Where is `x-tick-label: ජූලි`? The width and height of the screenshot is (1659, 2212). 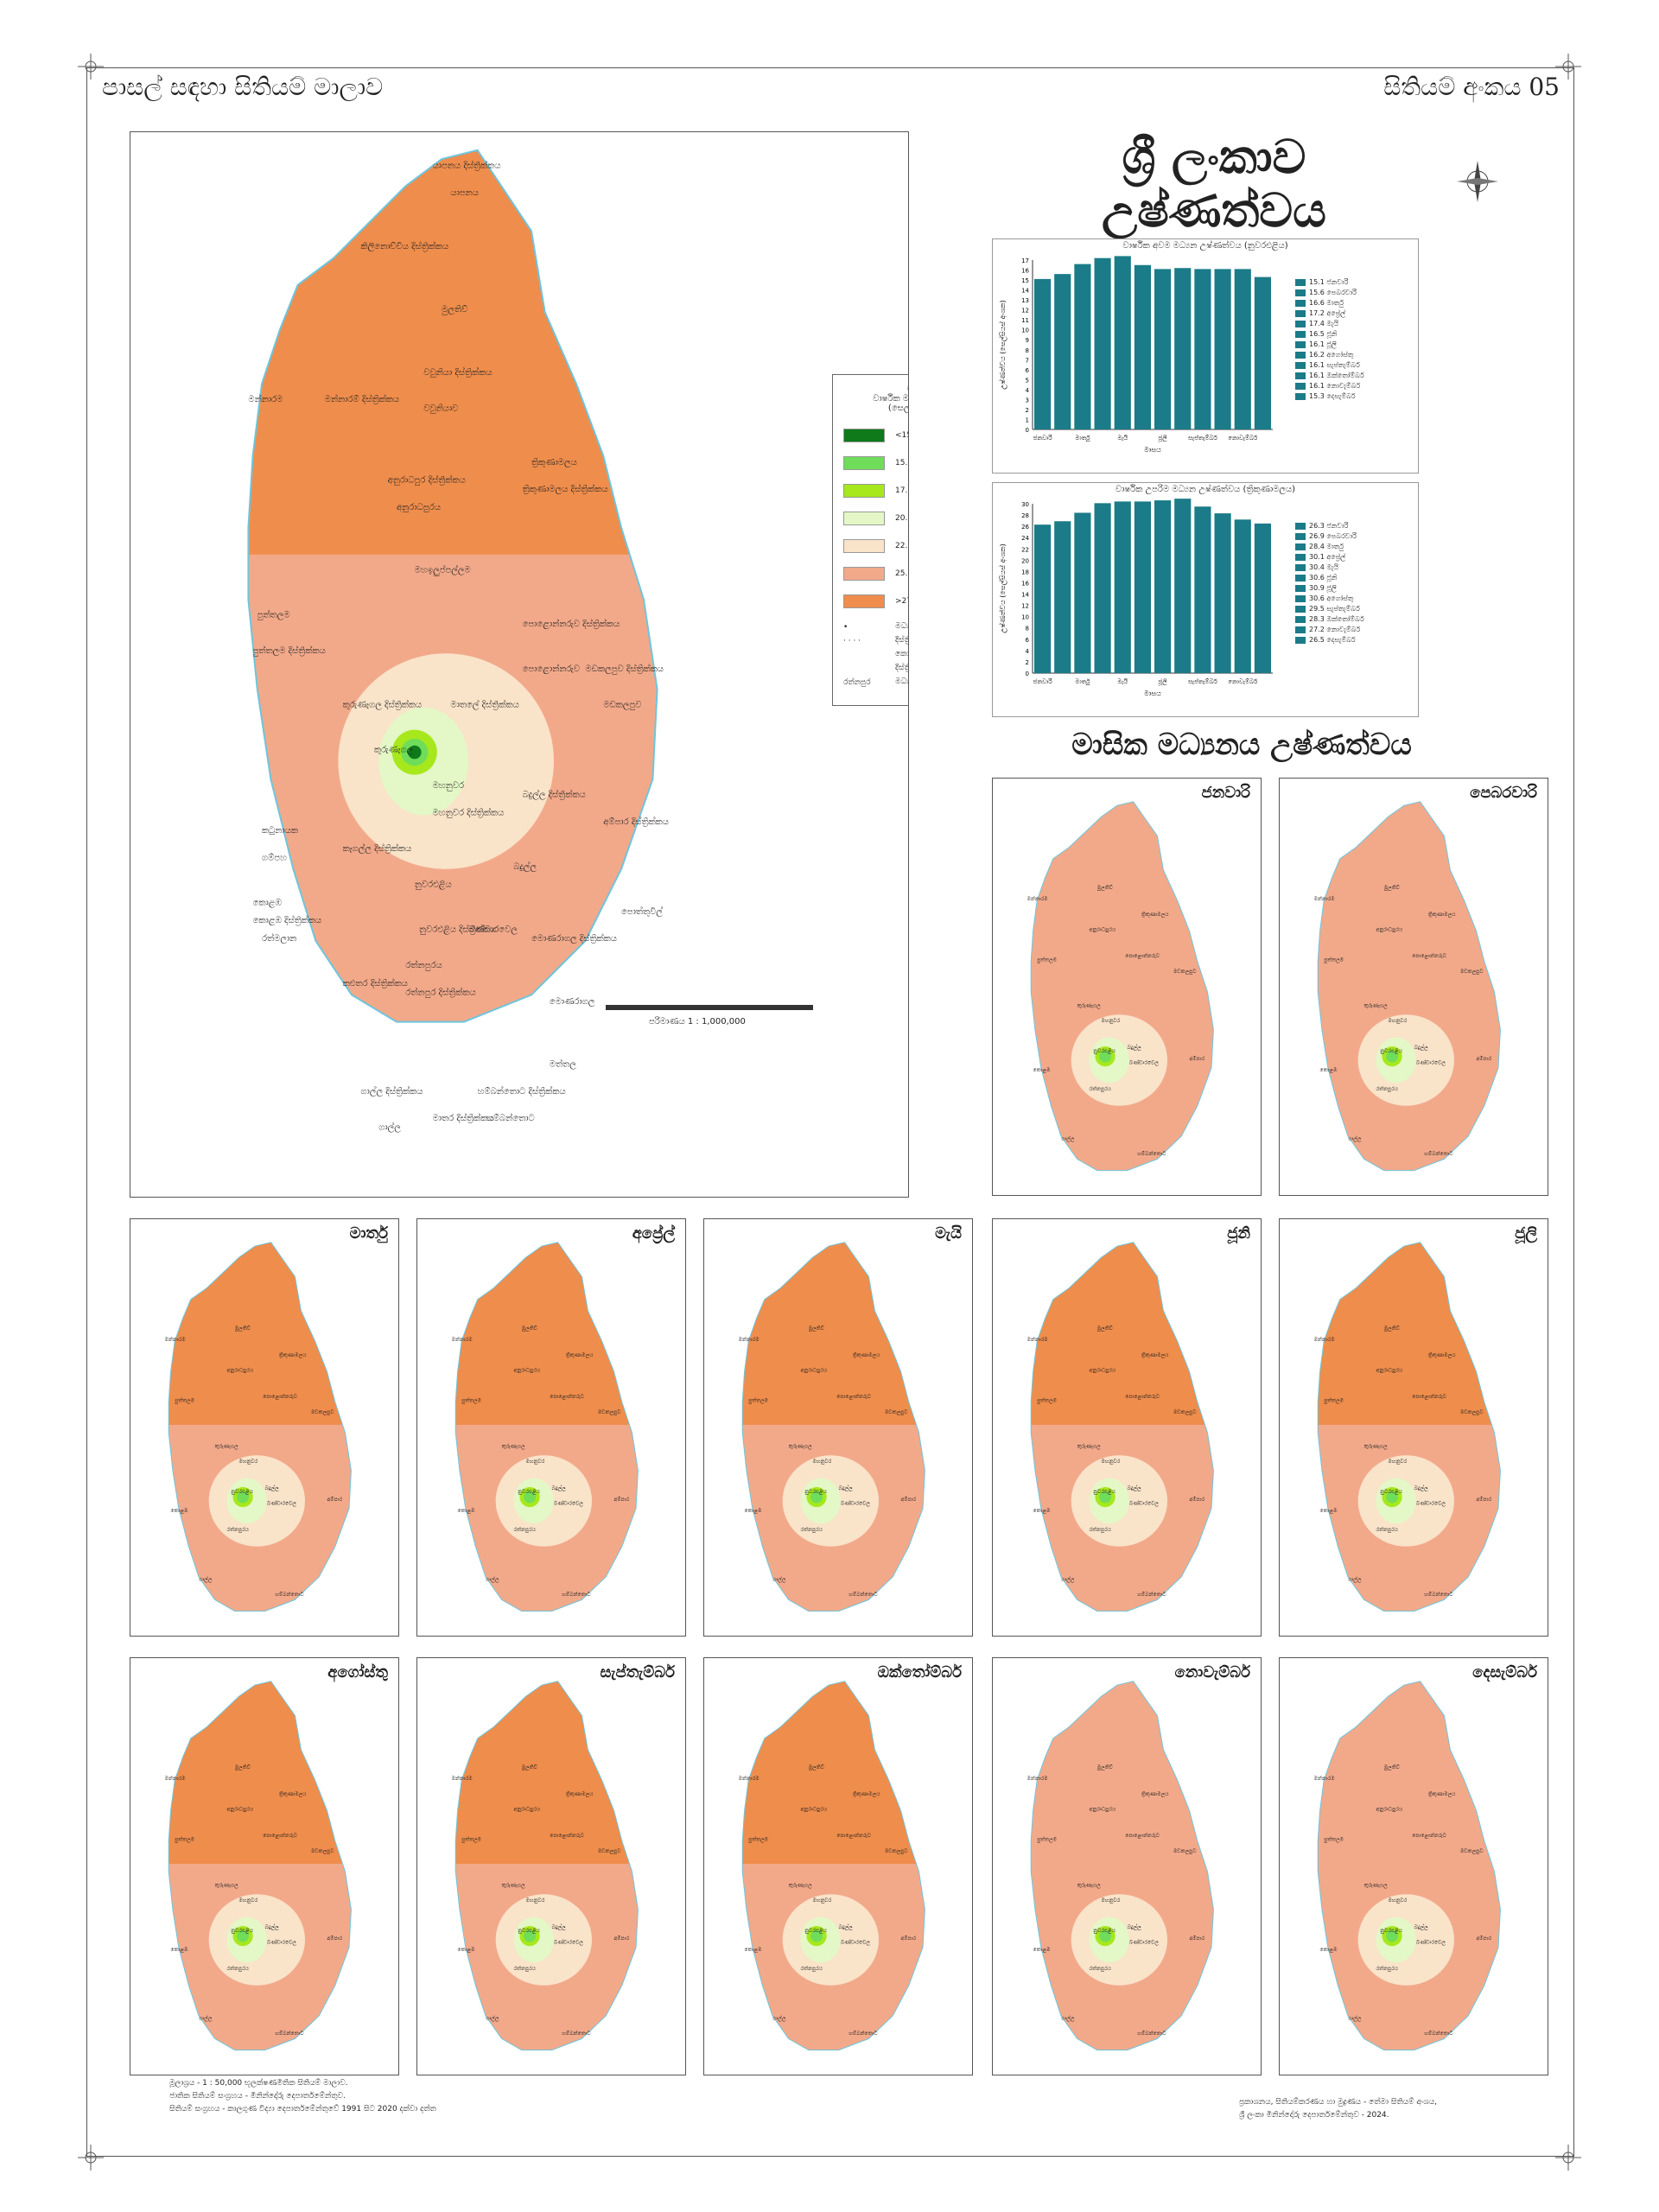
x-tick-label: ජූලි is located at coordinates (1162, 438).